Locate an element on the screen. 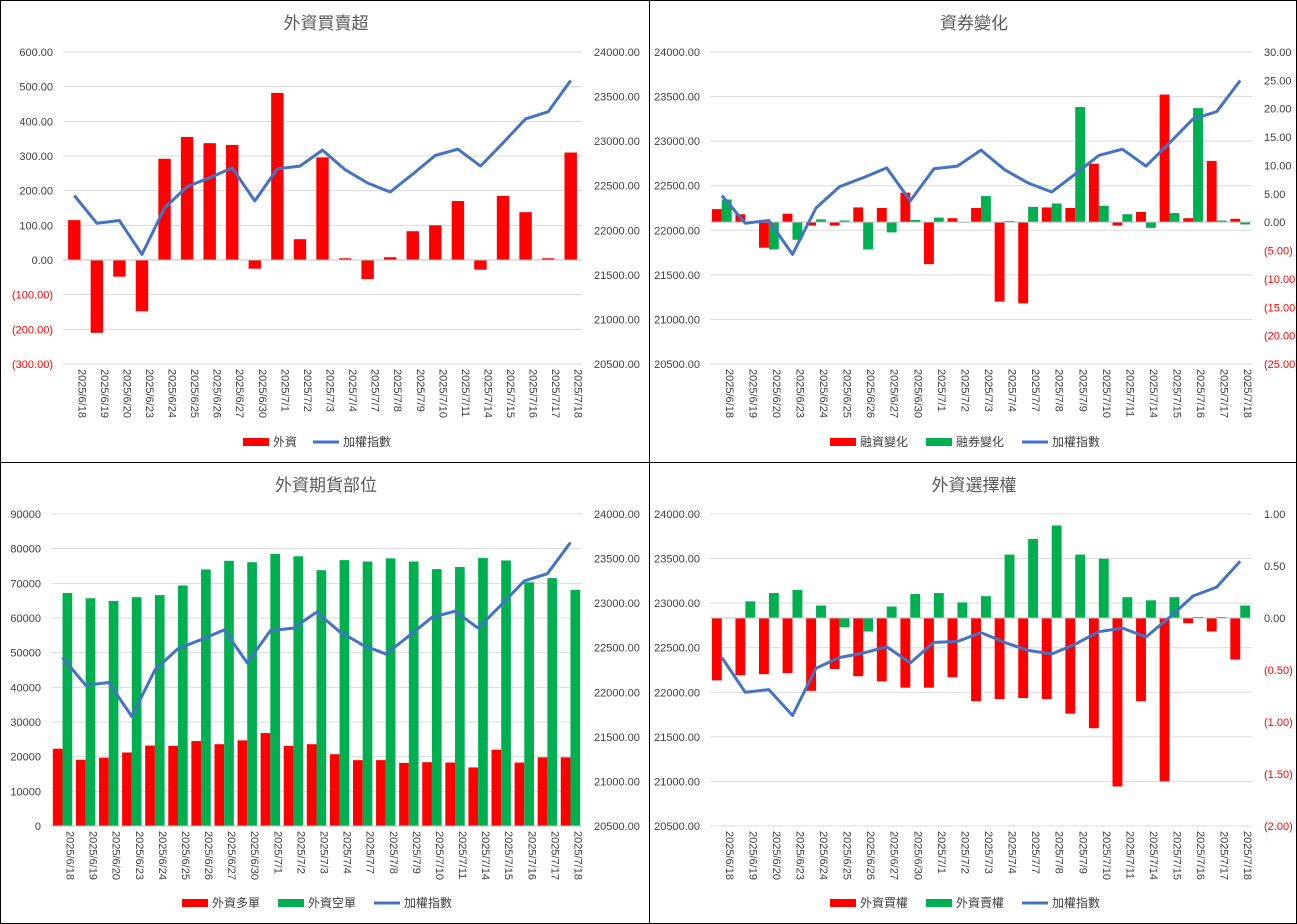 The image size is (1297, 924). y2-tick-label: (10.00) is located at coordinates (1280, 280).